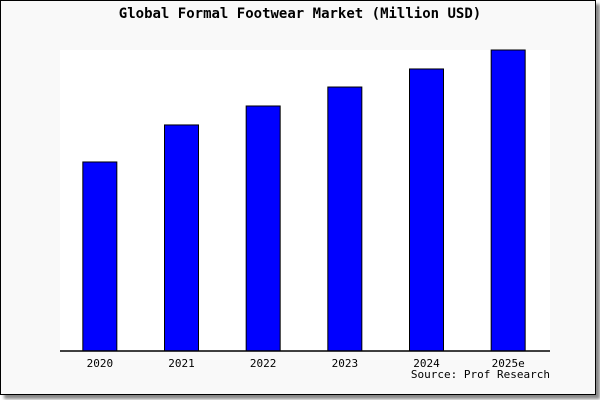 Image resolution: width=600 pixels, height=400 pixels. What do you see at coordinates (508, 200) in the screenshot?
I see `bar-2025e` at bounding box center [508, 200].